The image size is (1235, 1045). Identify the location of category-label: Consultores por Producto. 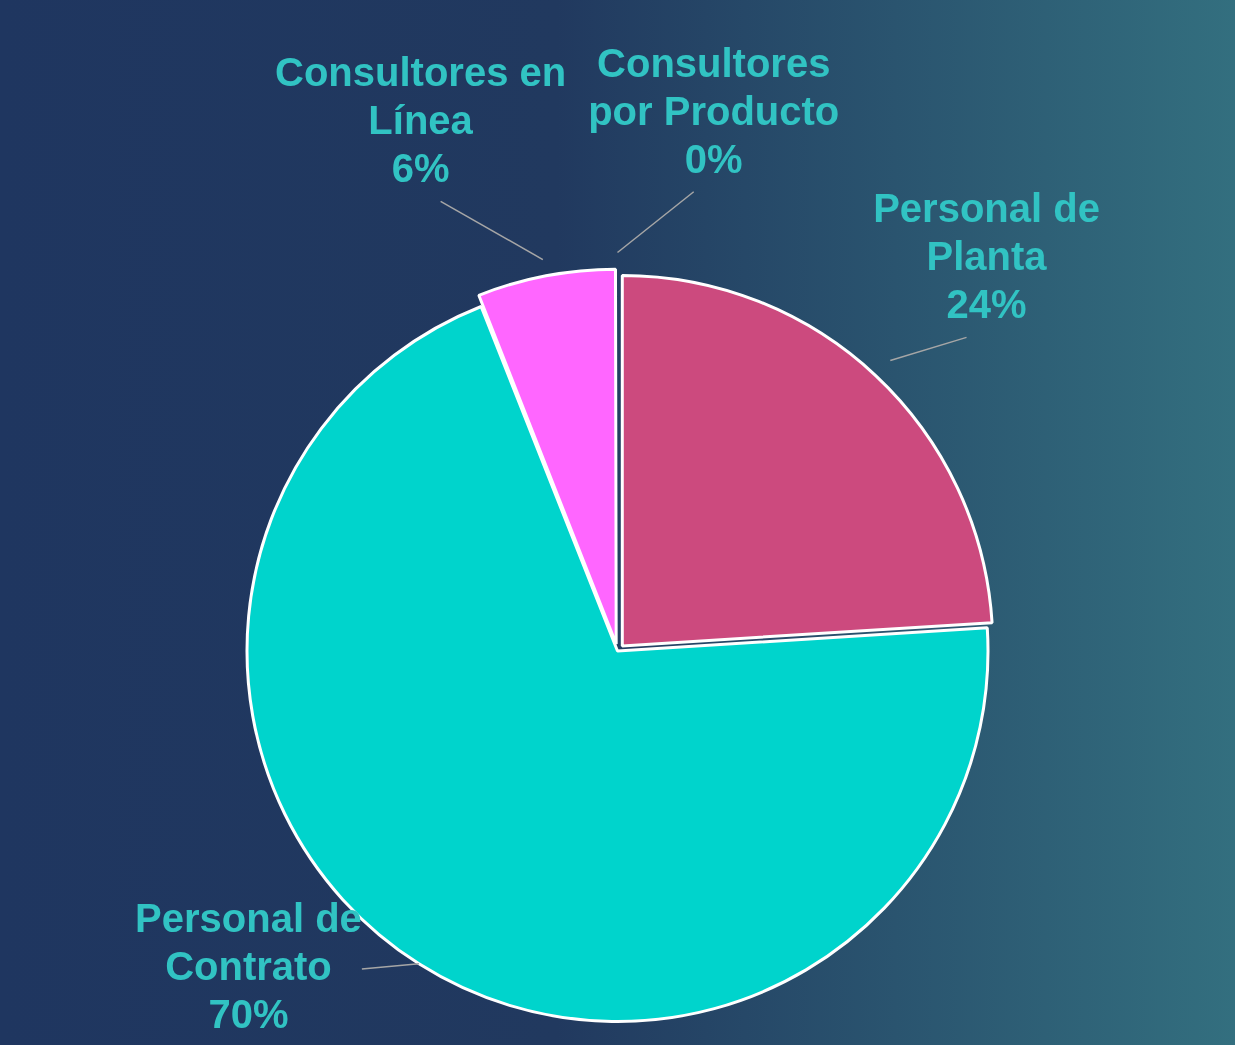
(714, 86).